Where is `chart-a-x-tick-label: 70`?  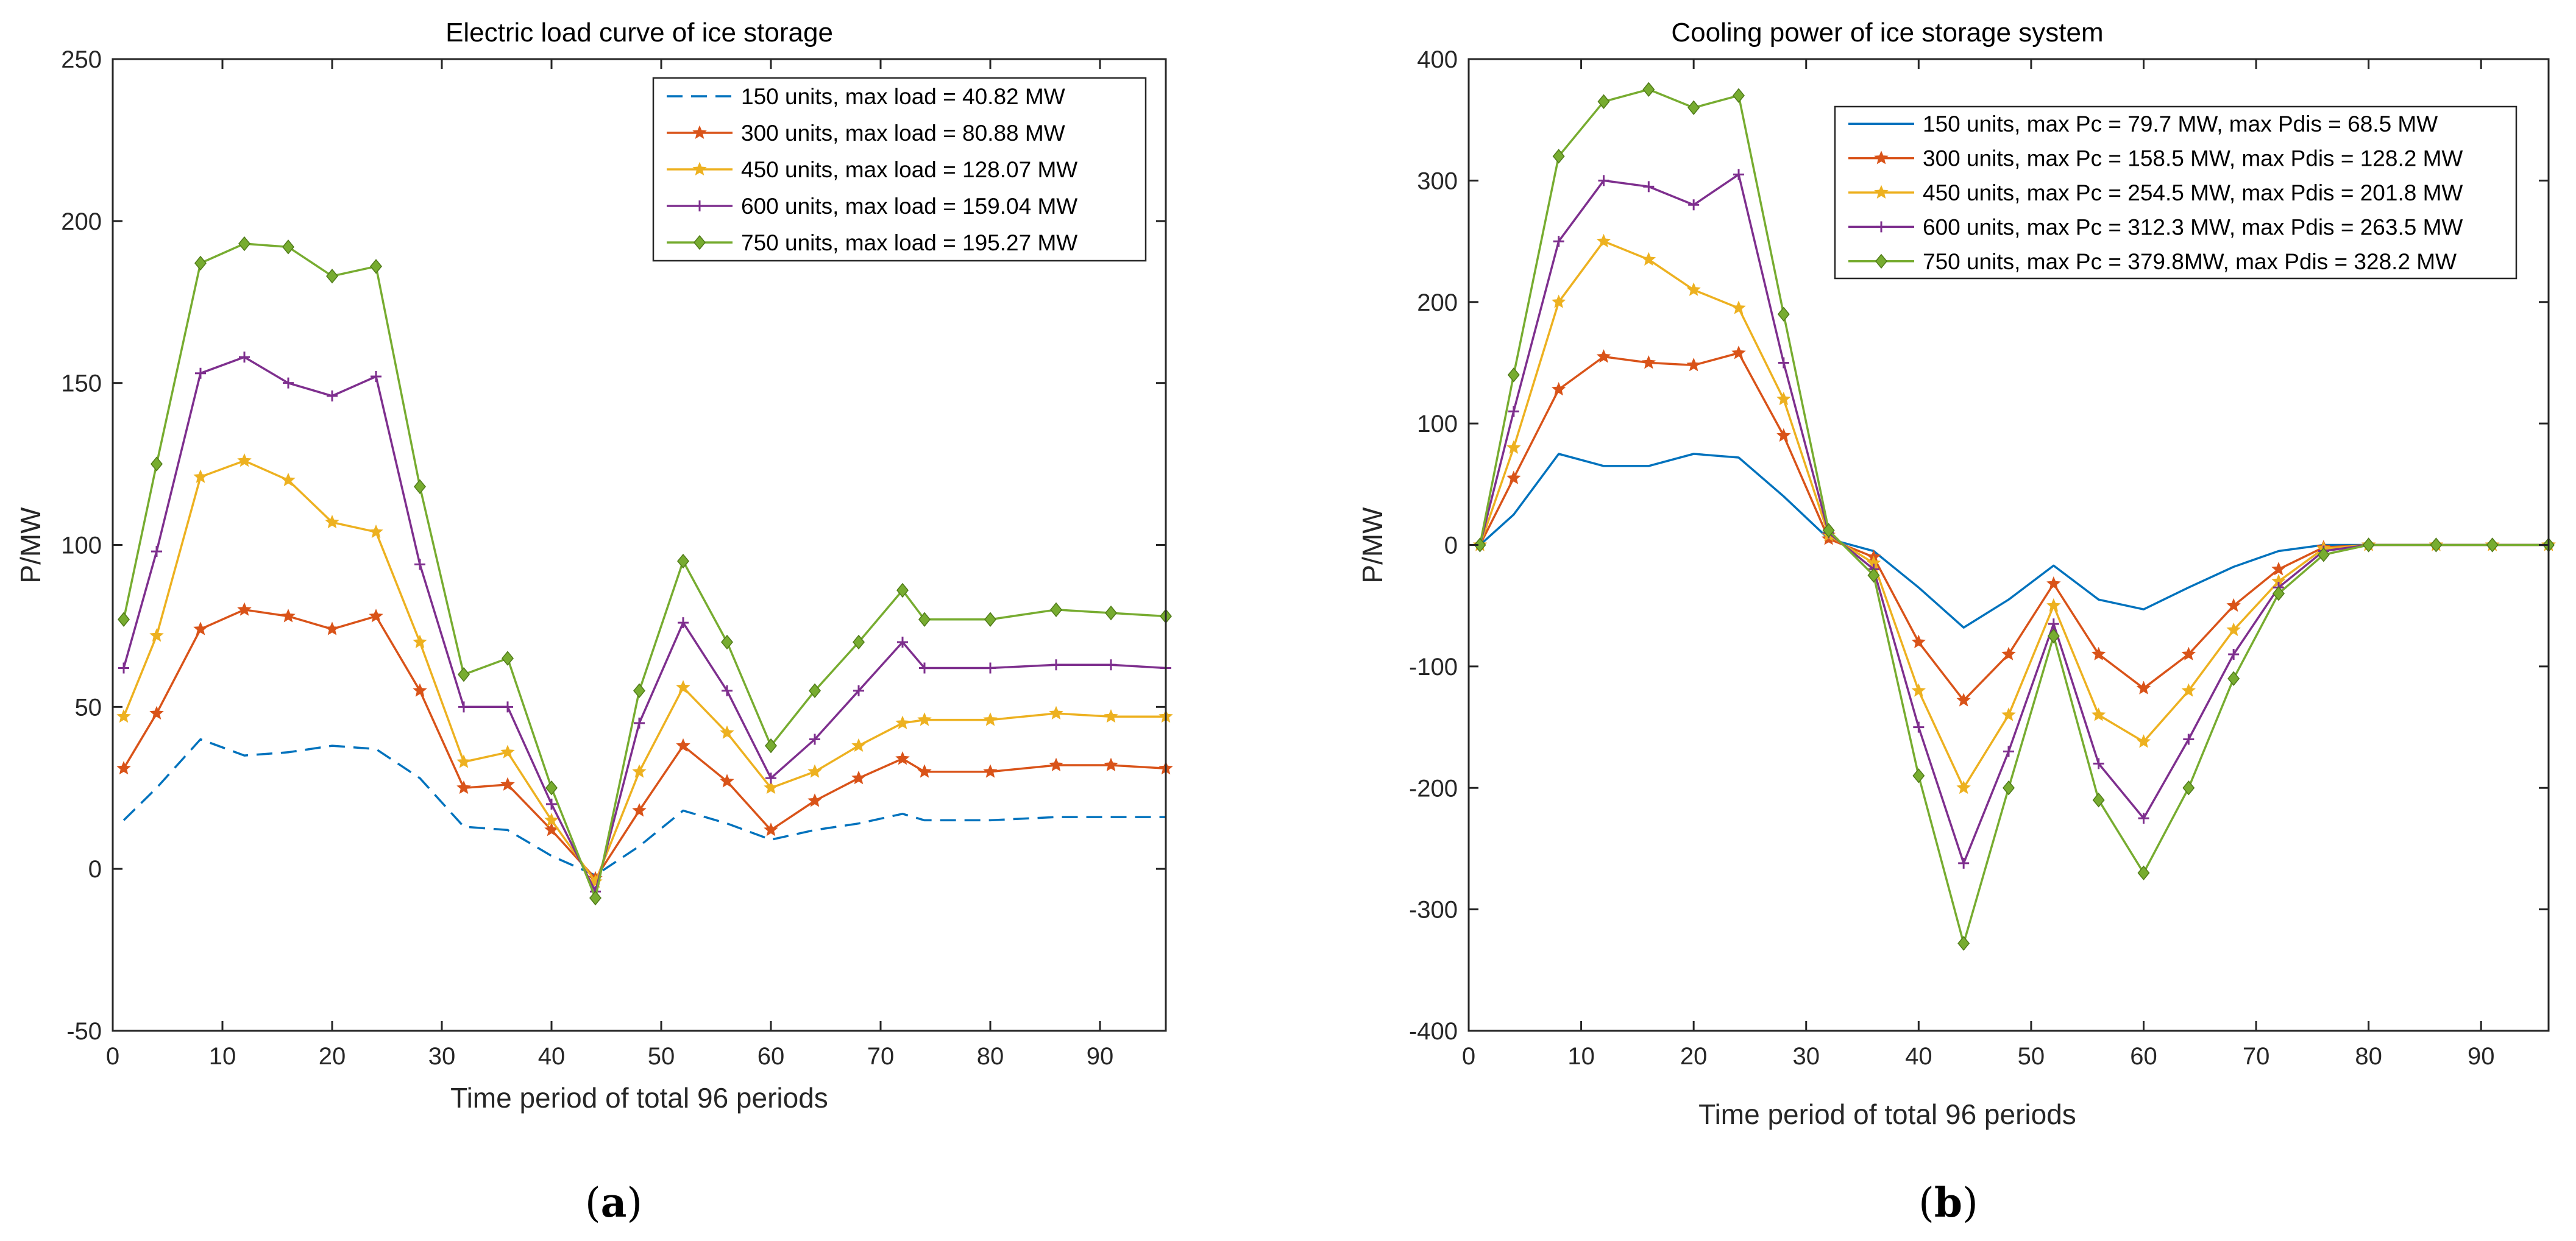
chart-a-x-tick-label: 70 is located at coordinates (881, 1056).